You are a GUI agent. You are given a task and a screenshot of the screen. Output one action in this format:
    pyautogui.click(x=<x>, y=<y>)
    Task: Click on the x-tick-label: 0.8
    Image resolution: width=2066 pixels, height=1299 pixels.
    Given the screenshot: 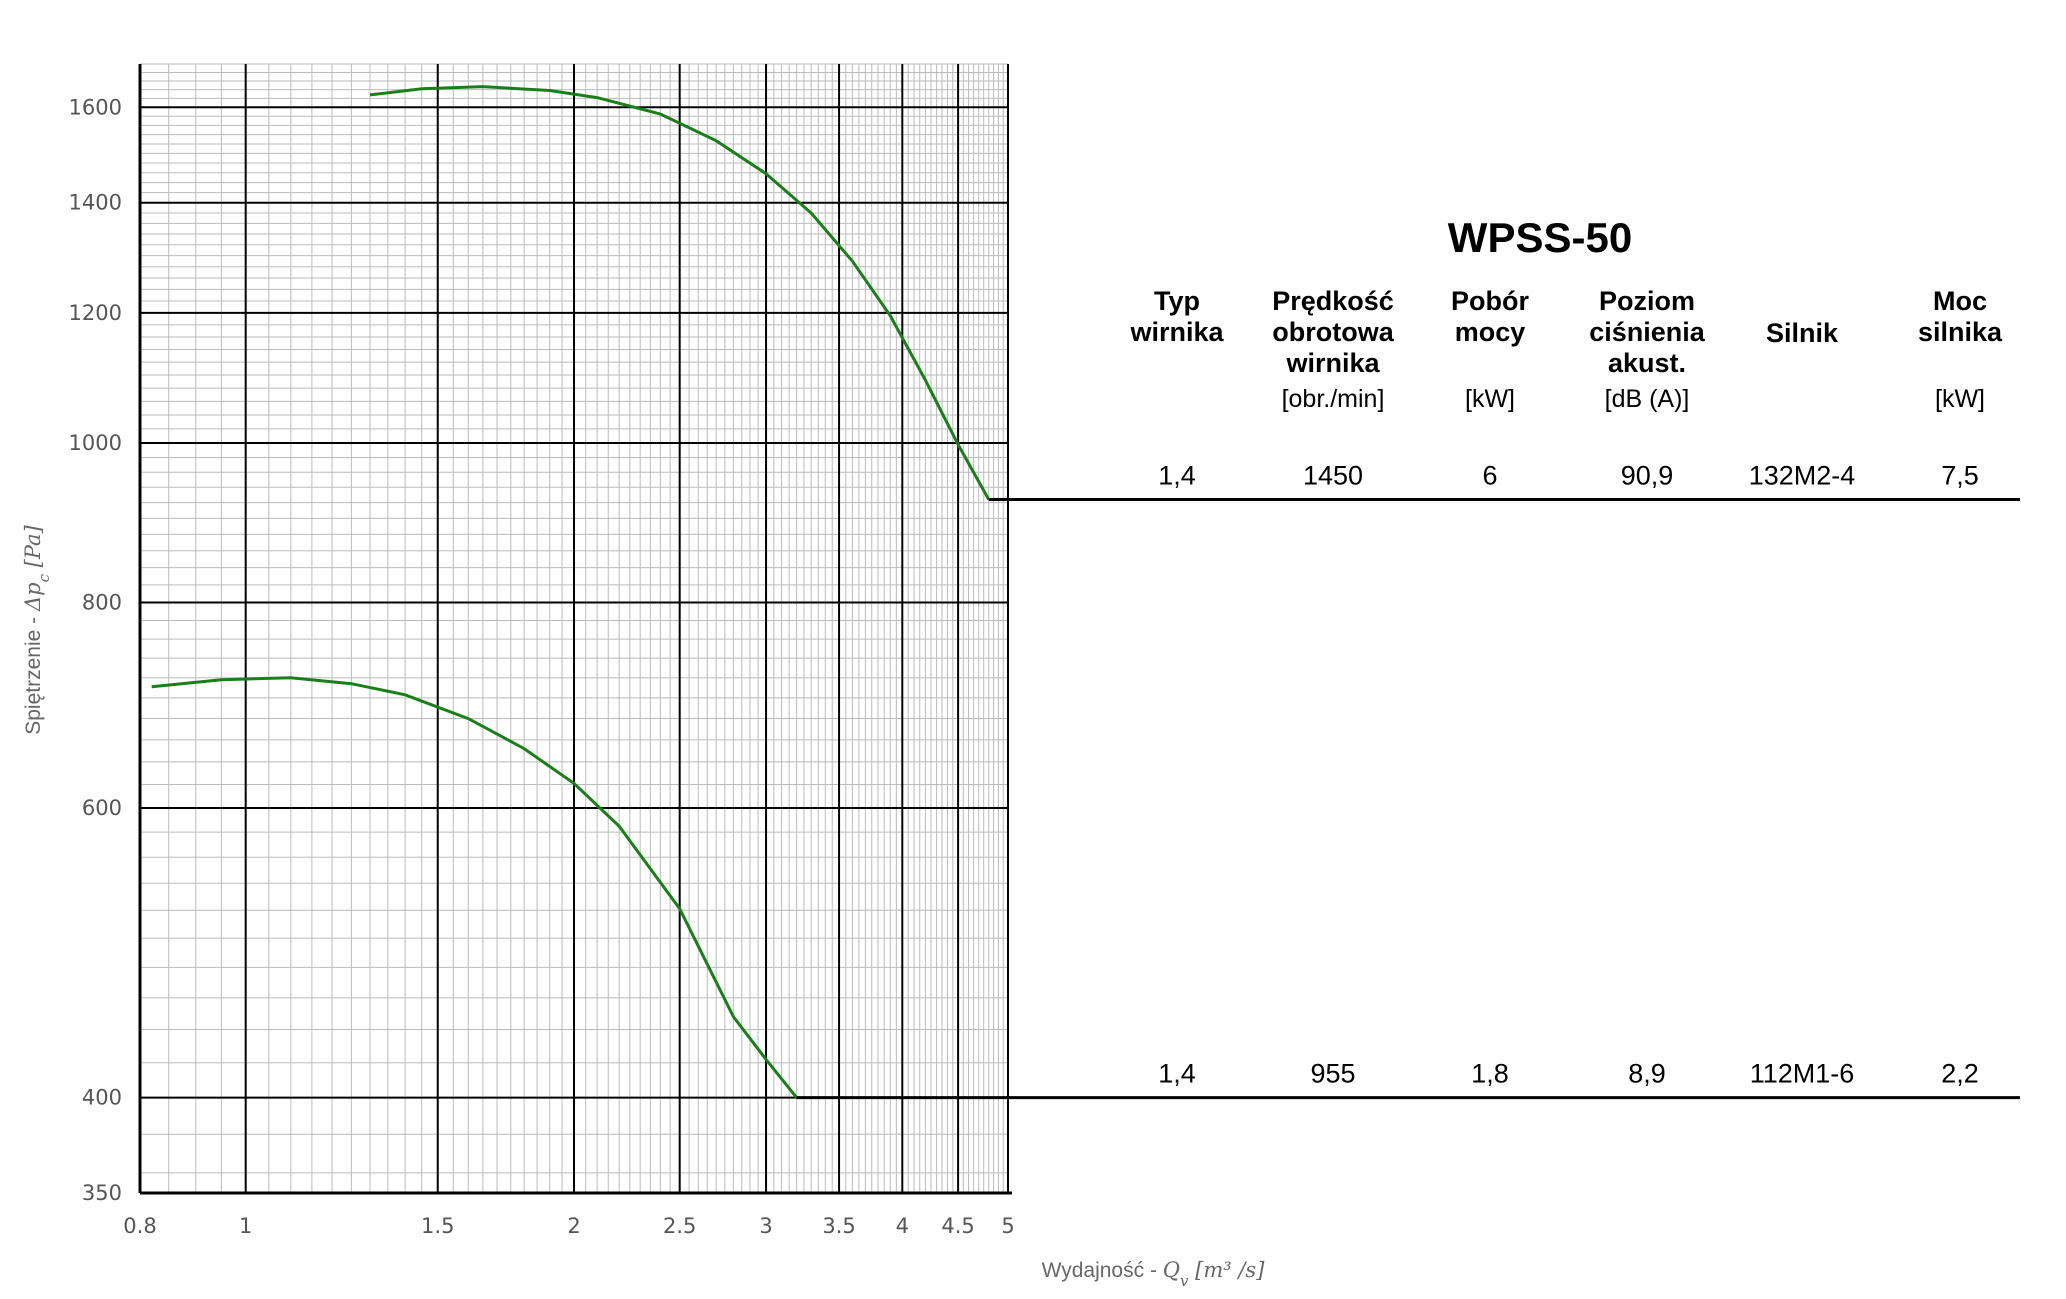 What is the action you would take?
    pyautogui.click(x=139, y=1226)
    